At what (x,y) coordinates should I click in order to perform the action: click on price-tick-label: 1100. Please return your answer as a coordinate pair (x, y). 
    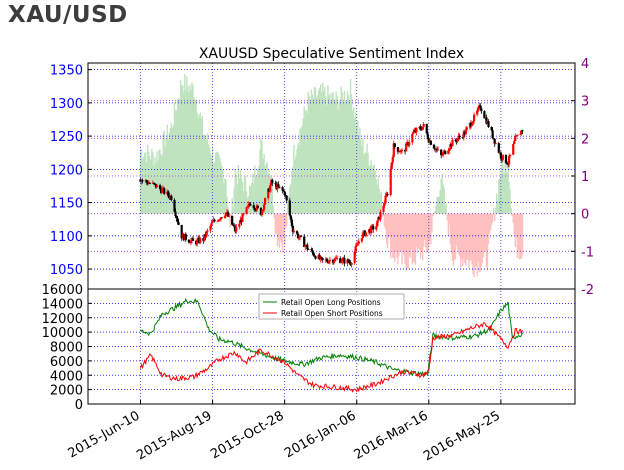
    Looking at the image, I should click on (66, 237).